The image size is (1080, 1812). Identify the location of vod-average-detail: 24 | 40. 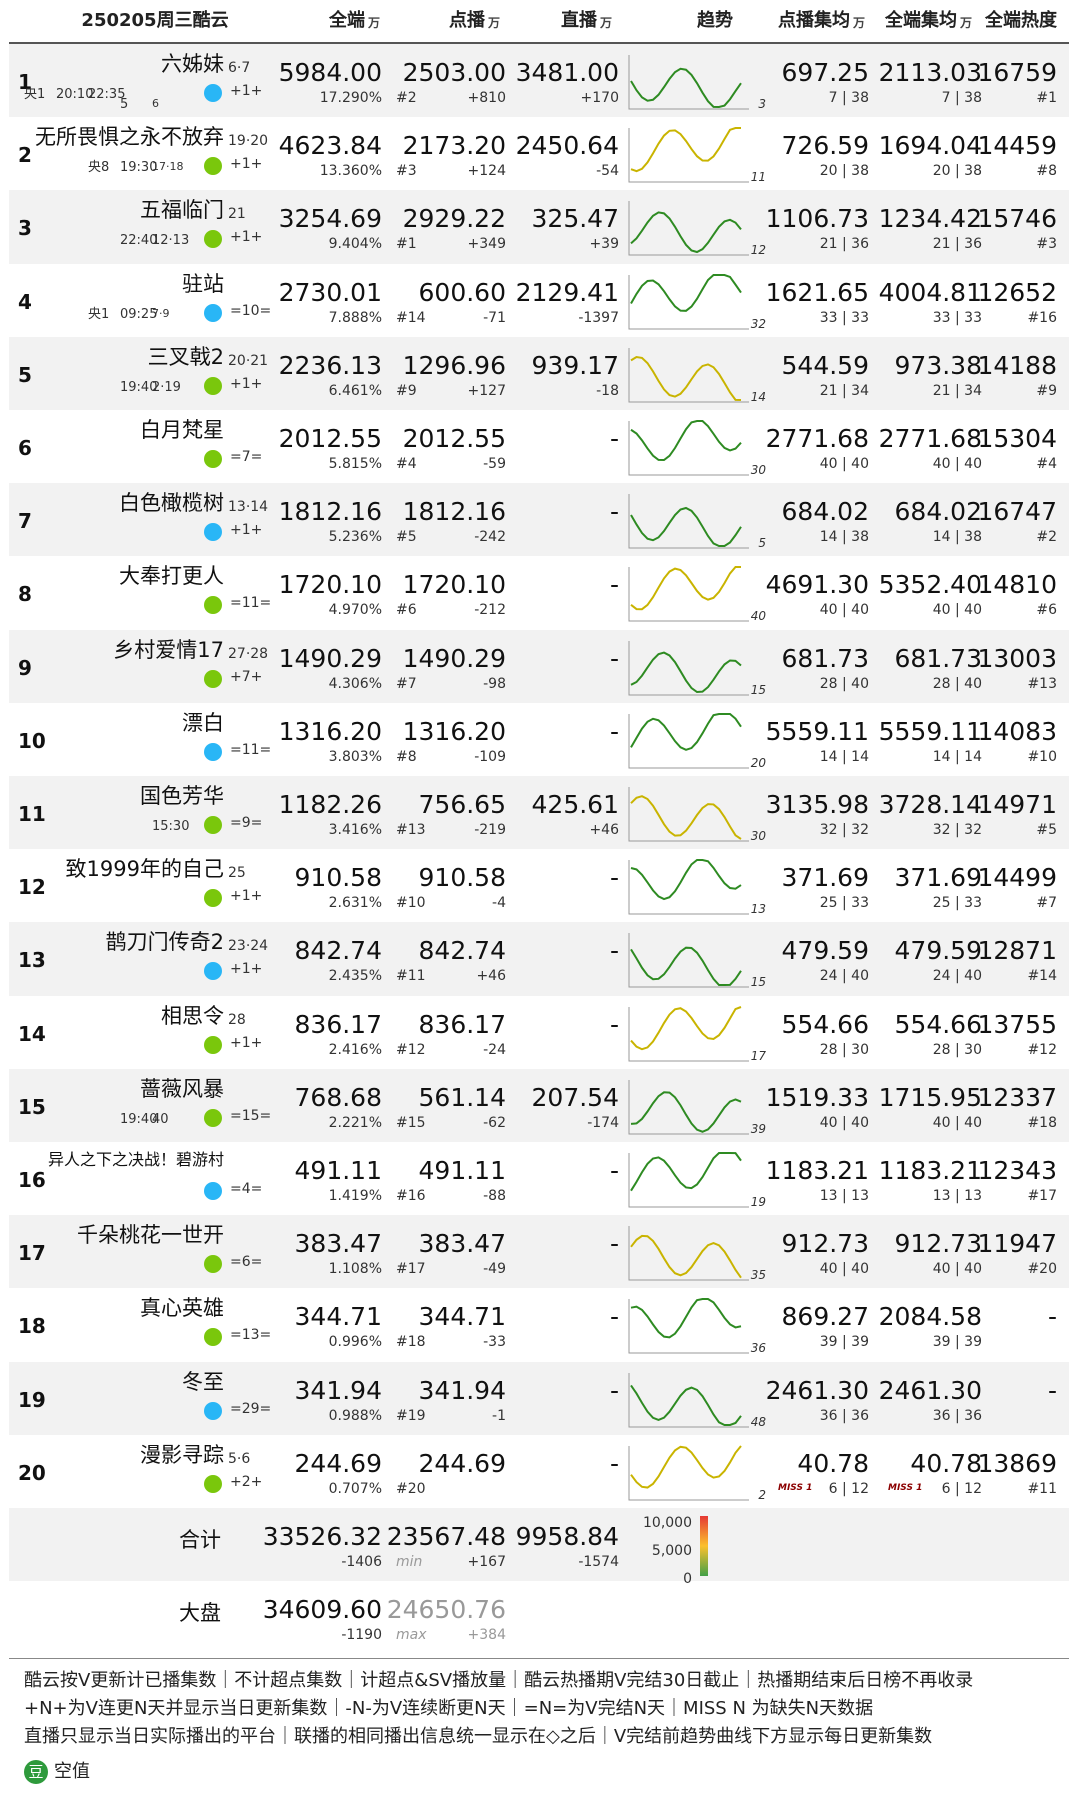
(844, 976).